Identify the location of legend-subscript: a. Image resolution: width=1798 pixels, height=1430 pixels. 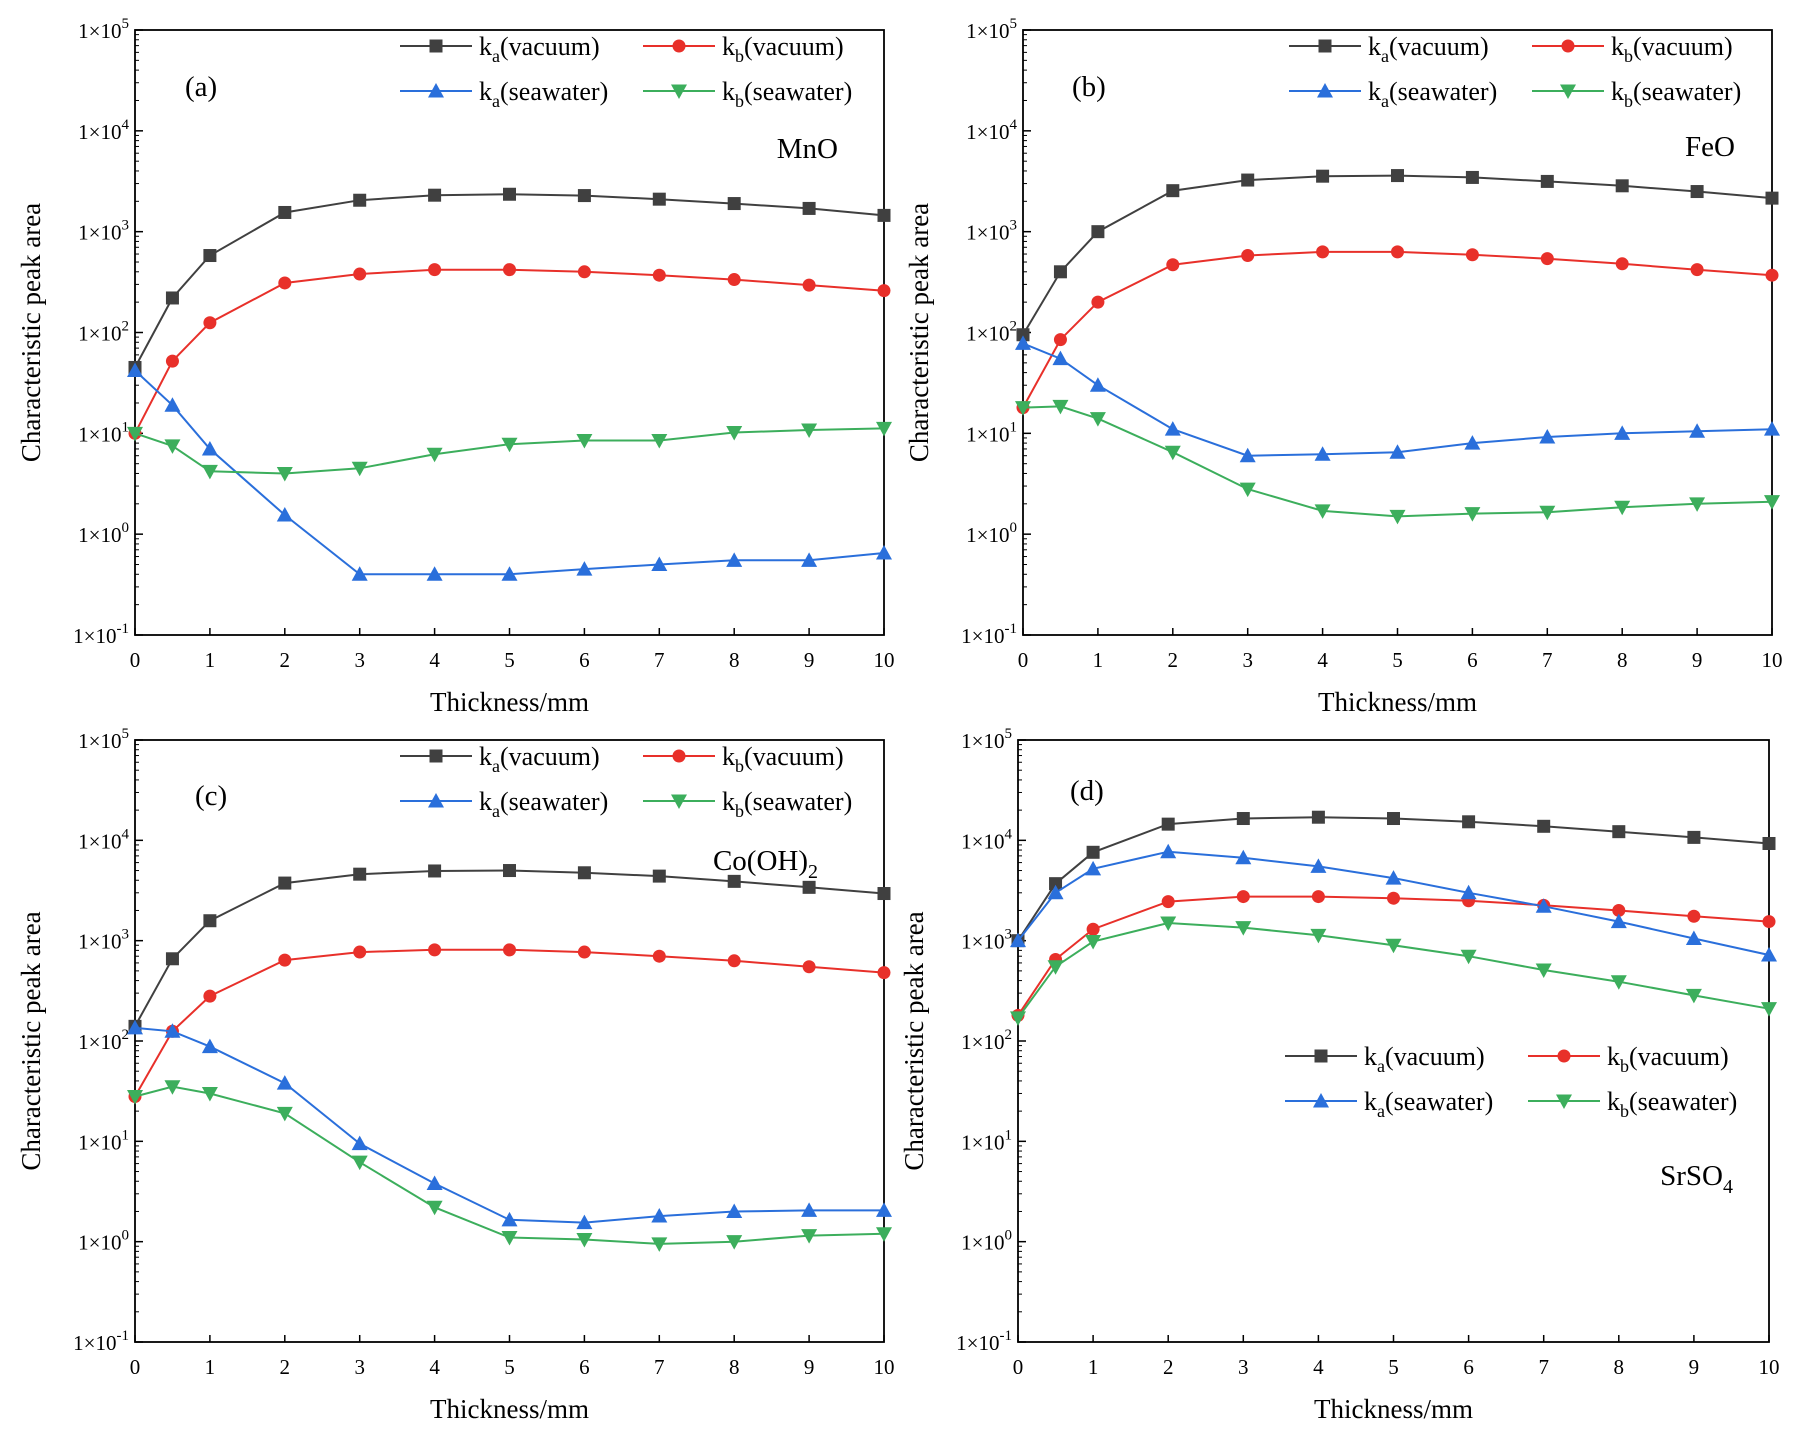
(1385, 56).